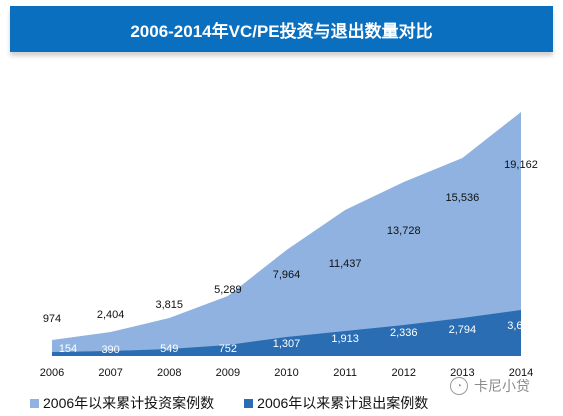  What do you see at coordinates (404, 333) in the screenshot?
I see `data-label-exit: 2,336` at bounding box center [404, 333].